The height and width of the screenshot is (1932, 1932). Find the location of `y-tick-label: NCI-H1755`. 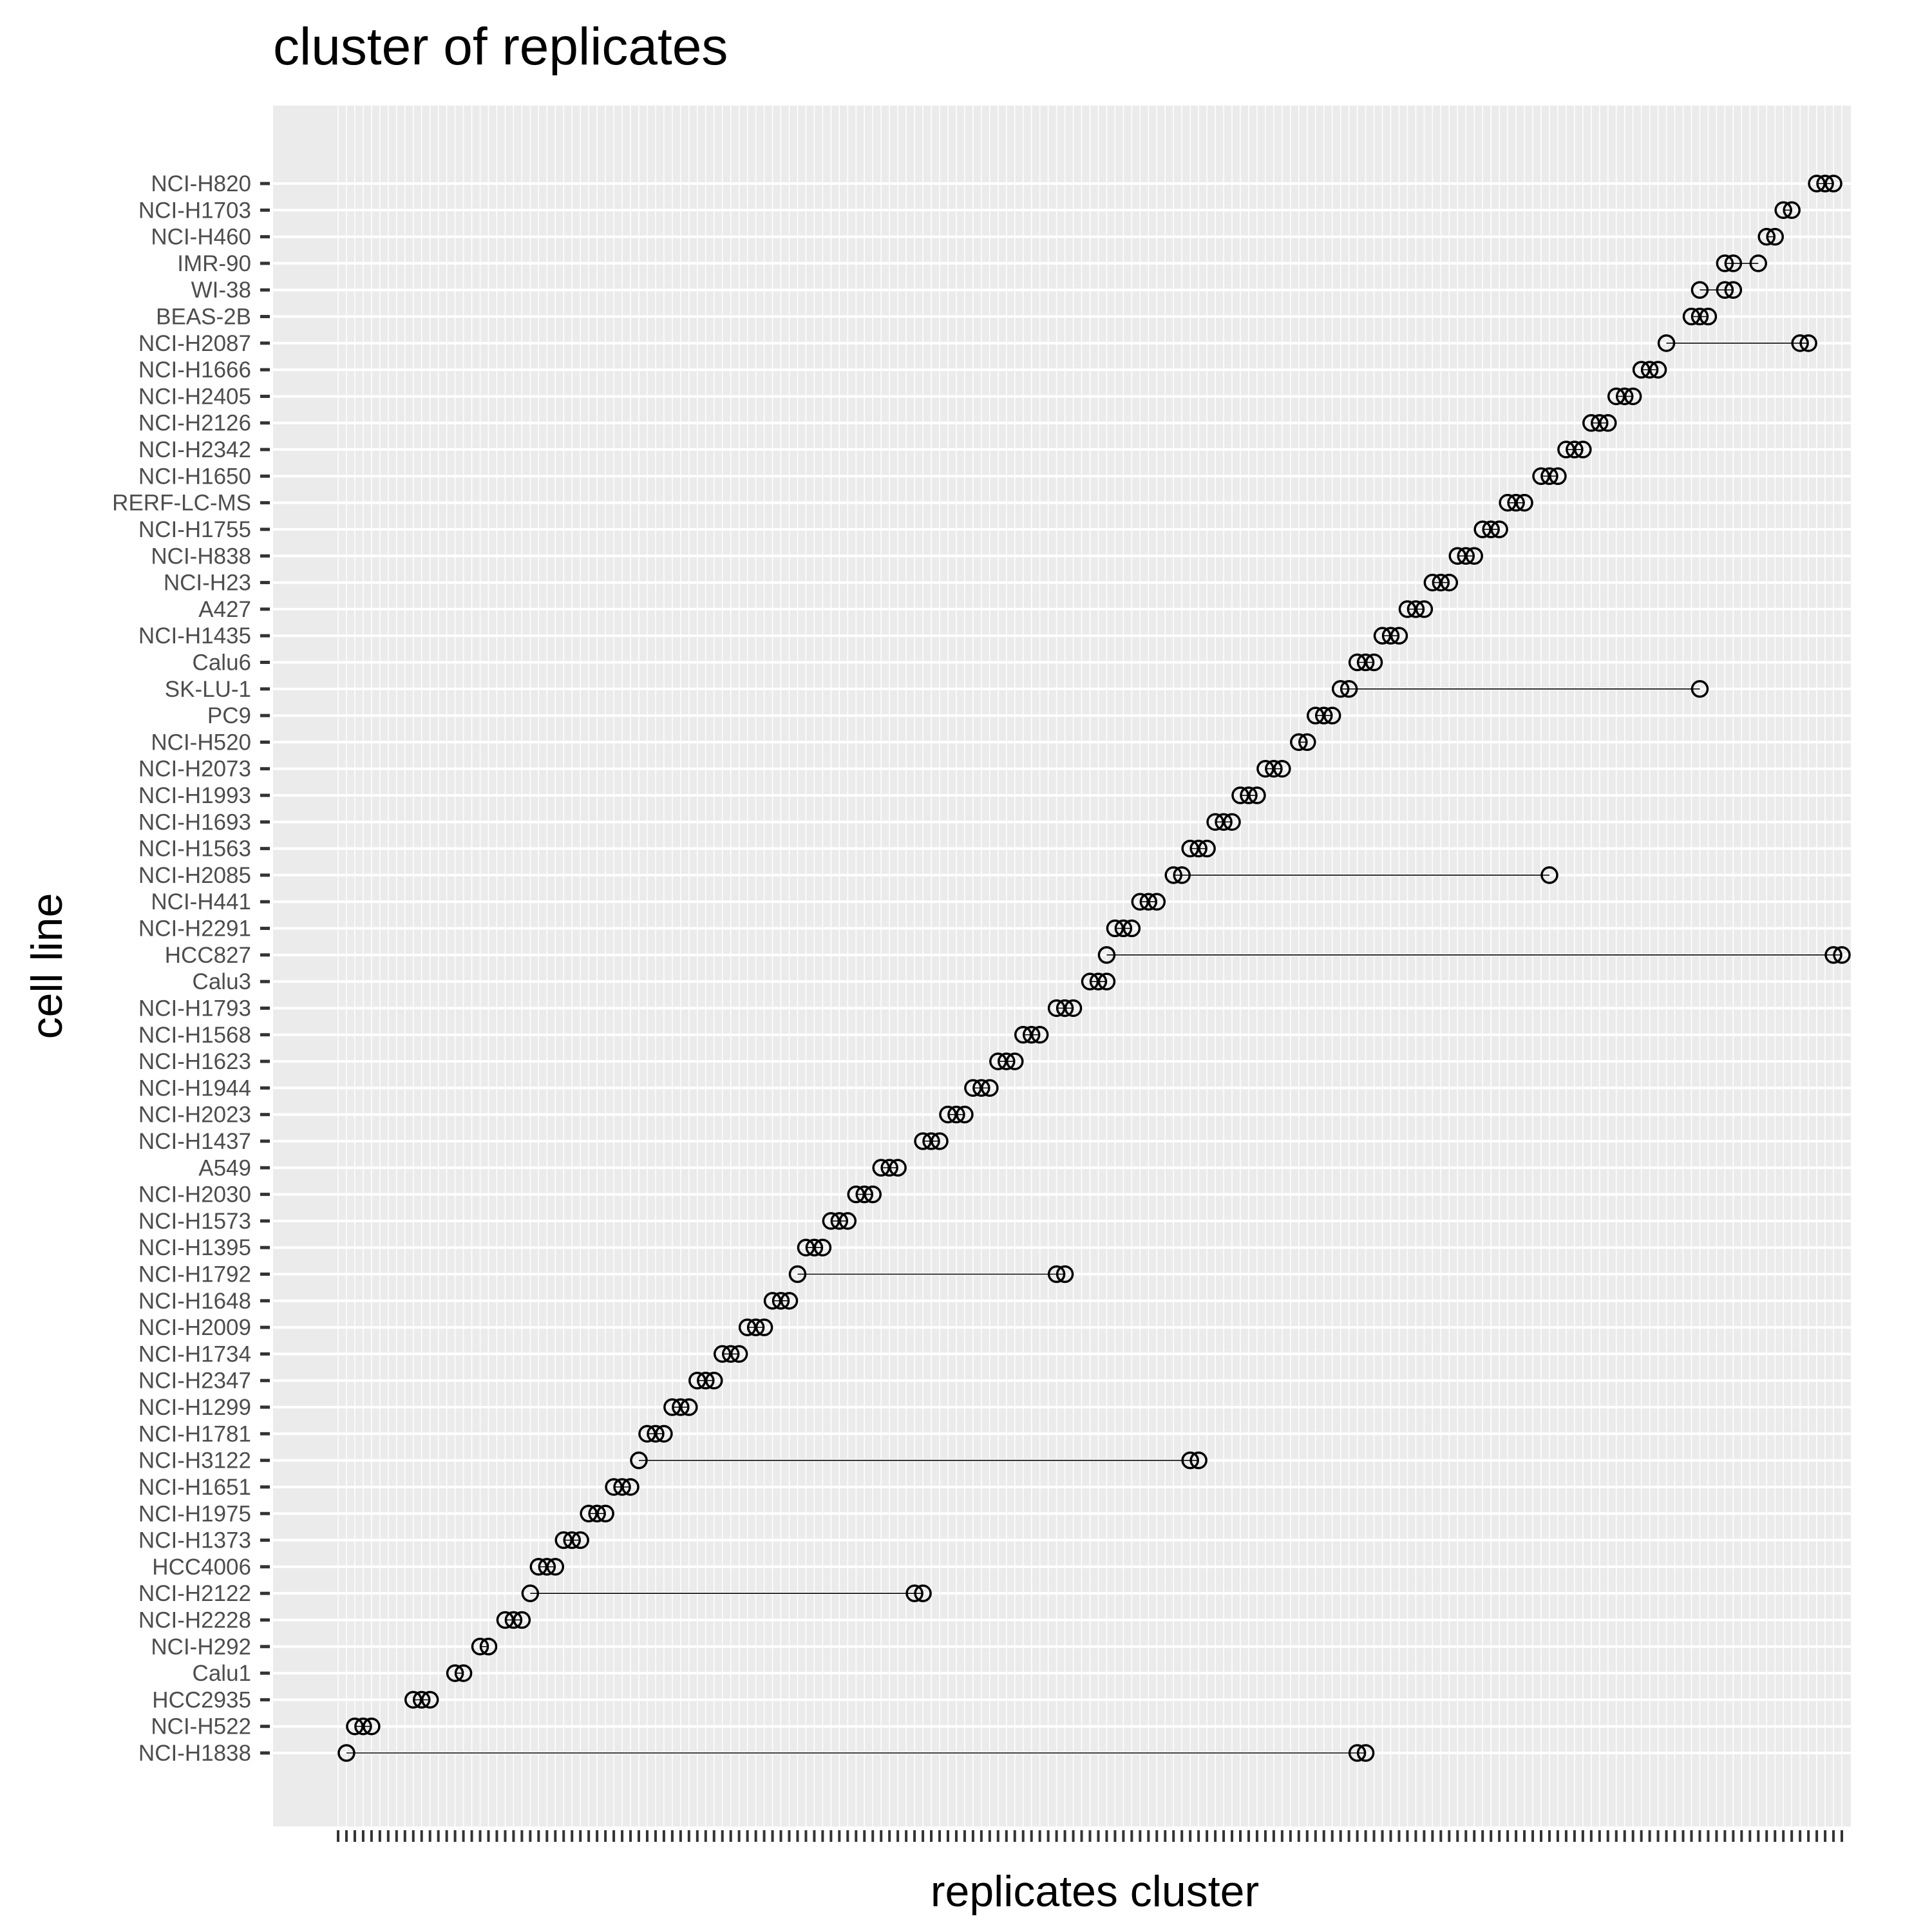

y-tick-label: NCI-H1755 is located at coordinates (194, 529).